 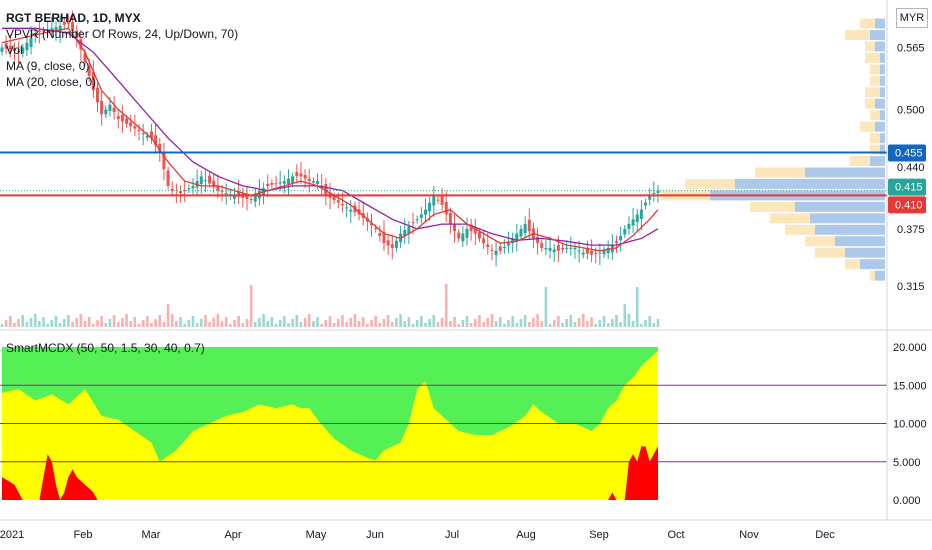 I want to click on legend-vpvr: VPVR (Number Of Rows, 24, Up/Down, 70), so click(x=122, y=34).